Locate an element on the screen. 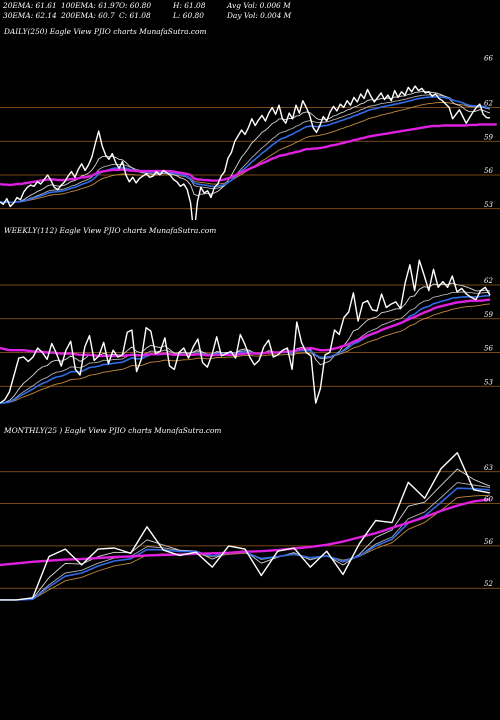 This screenshot has height=720, width=500. low-stat: L: 60.80 is located at coordinates (188, 15).